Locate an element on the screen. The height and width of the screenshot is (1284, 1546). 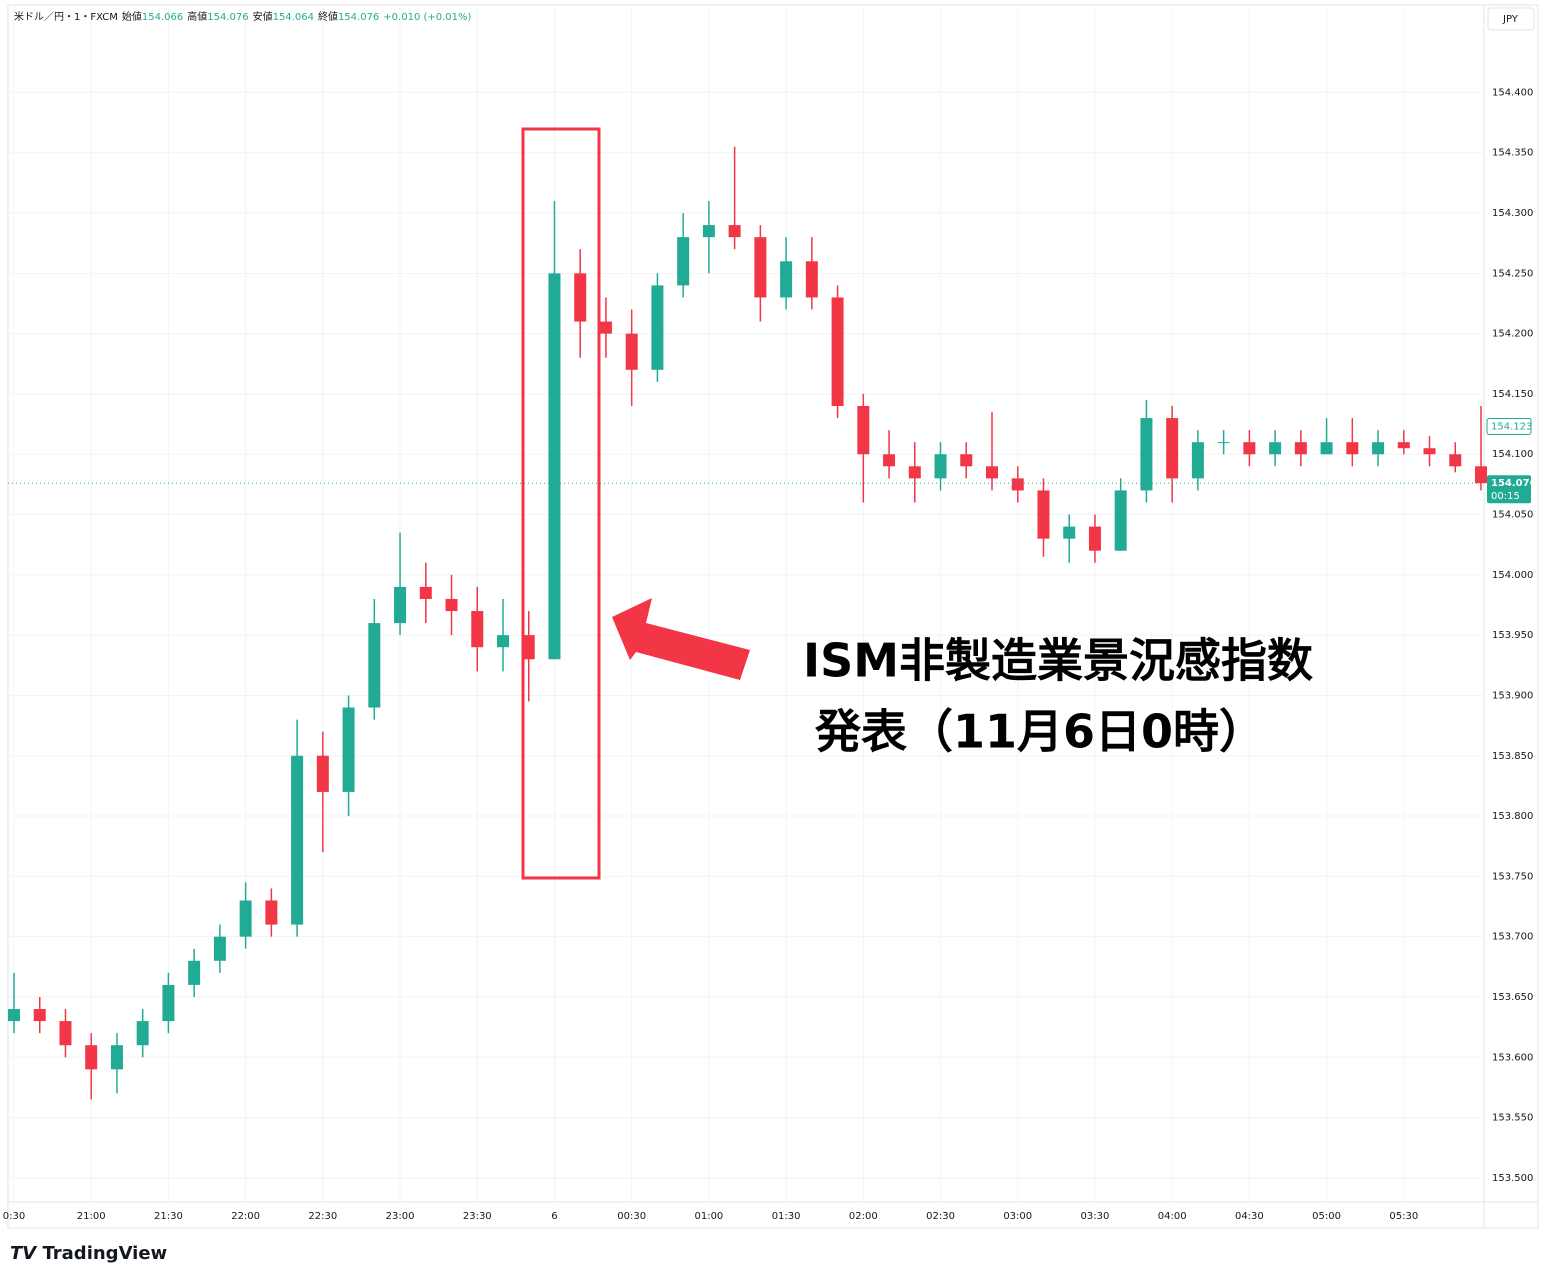
x-tick-label: 02:30 is located at coordinates (940, 1216).